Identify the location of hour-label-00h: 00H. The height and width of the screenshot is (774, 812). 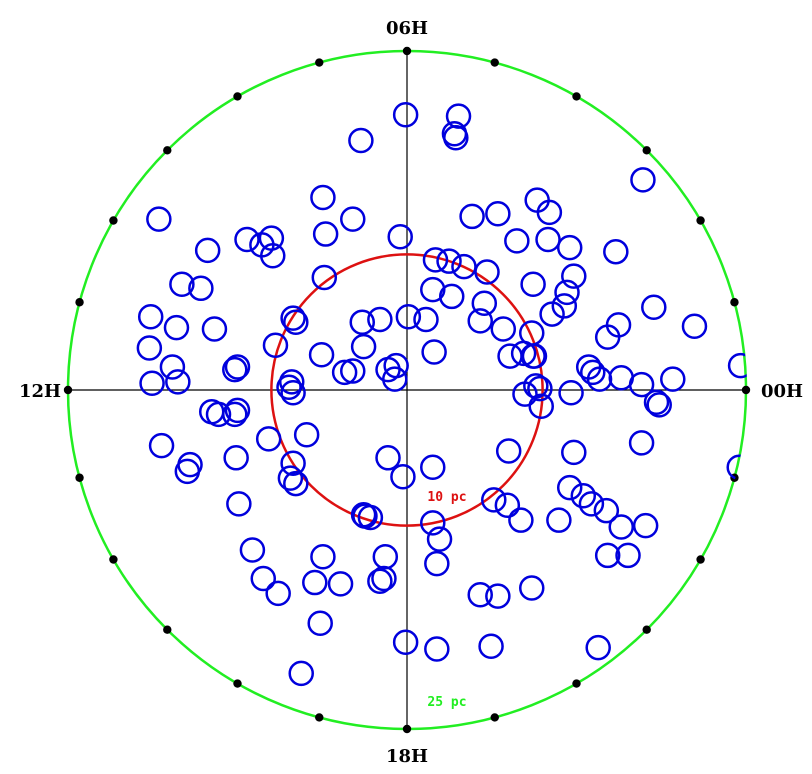
(782, 391).